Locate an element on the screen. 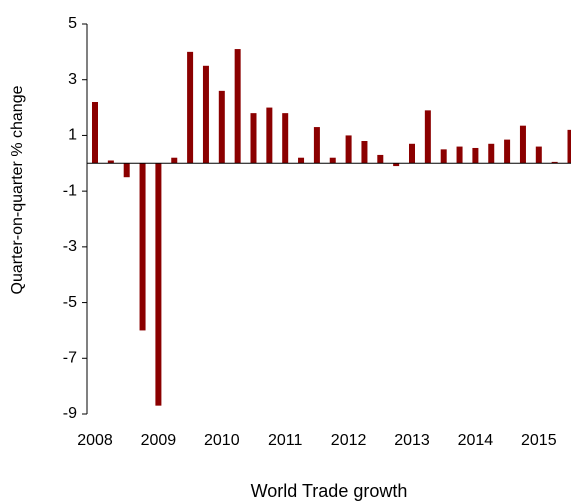 The width and height of the screenshot is (571, 503). chart-title: World Trade growth is located at coordinates (329, 491).